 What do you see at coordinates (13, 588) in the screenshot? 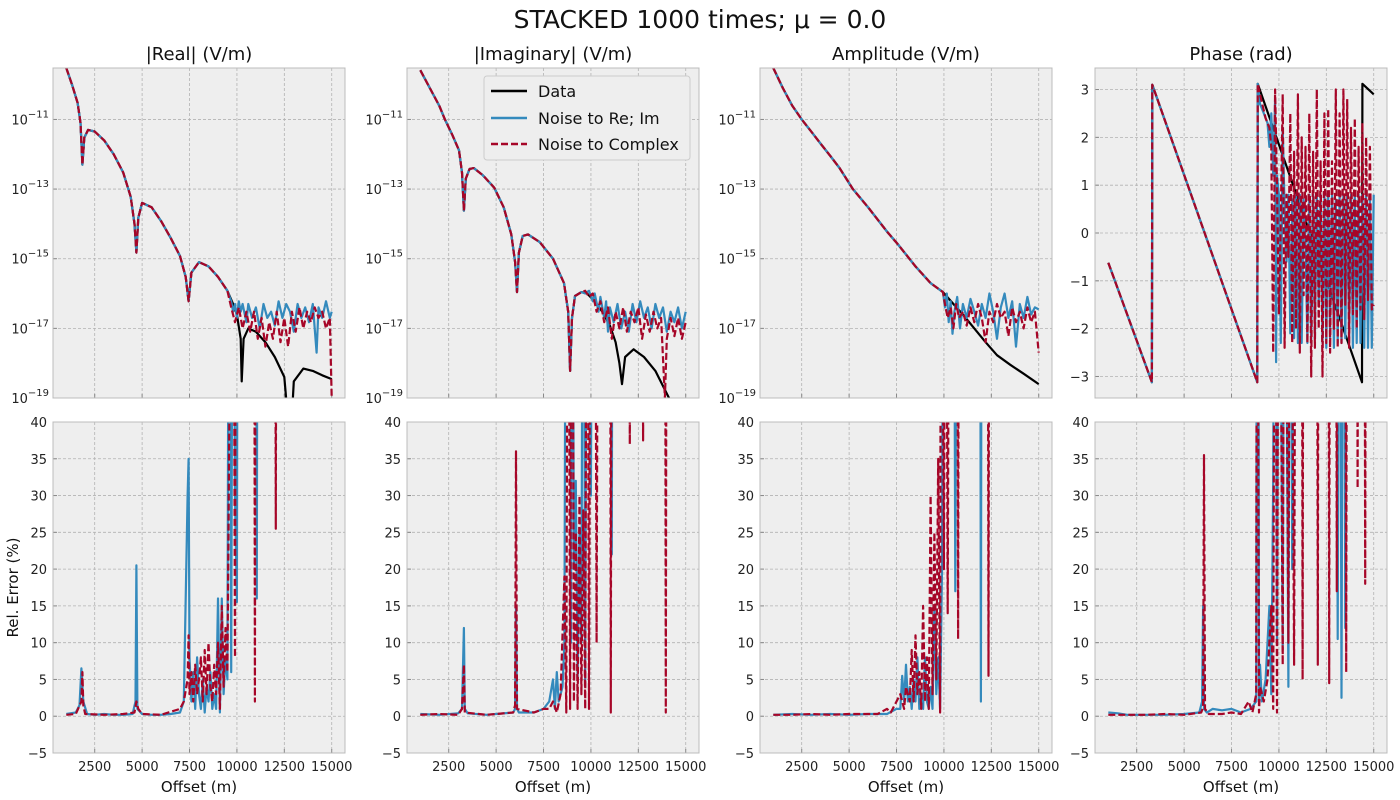
I see `y-axis-label: Rel. Error (%)` at bounding box center [13, 588].